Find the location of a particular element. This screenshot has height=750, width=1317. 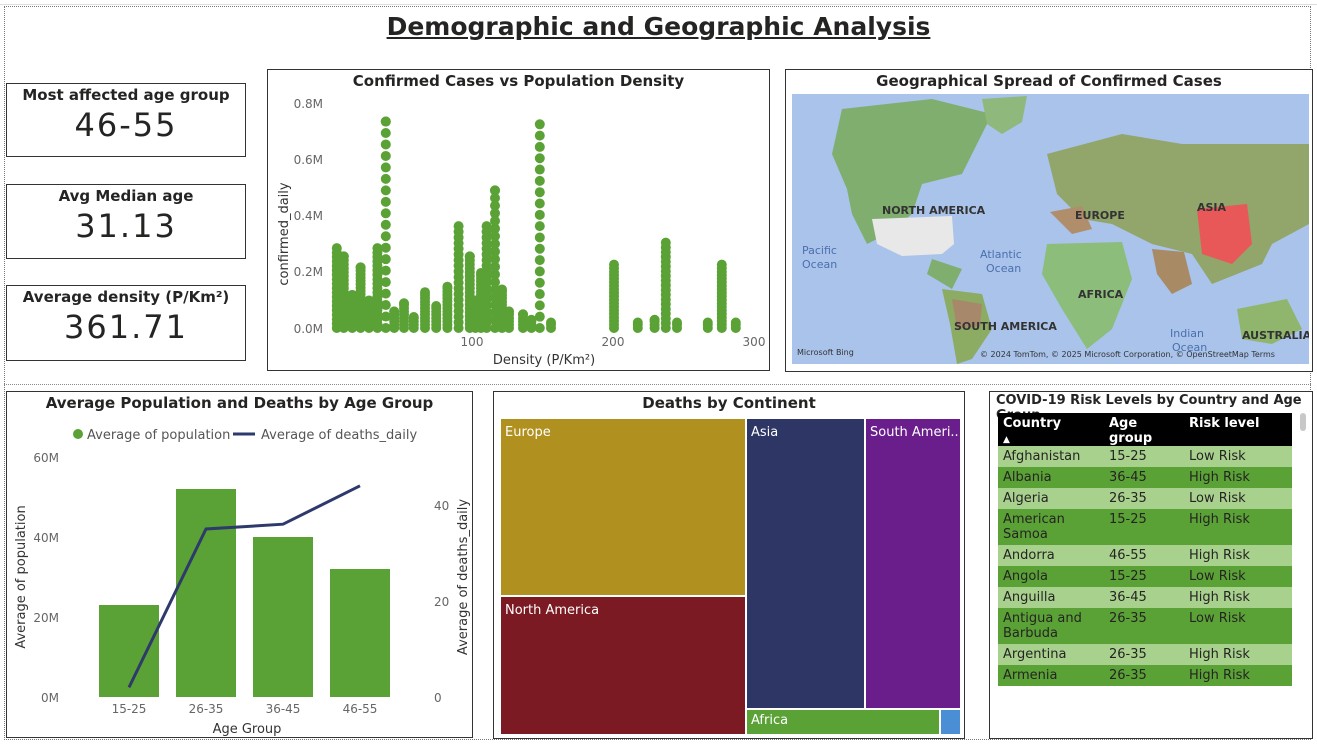

treemap-cell-asia: Asia is located at coordinates (805, 563).